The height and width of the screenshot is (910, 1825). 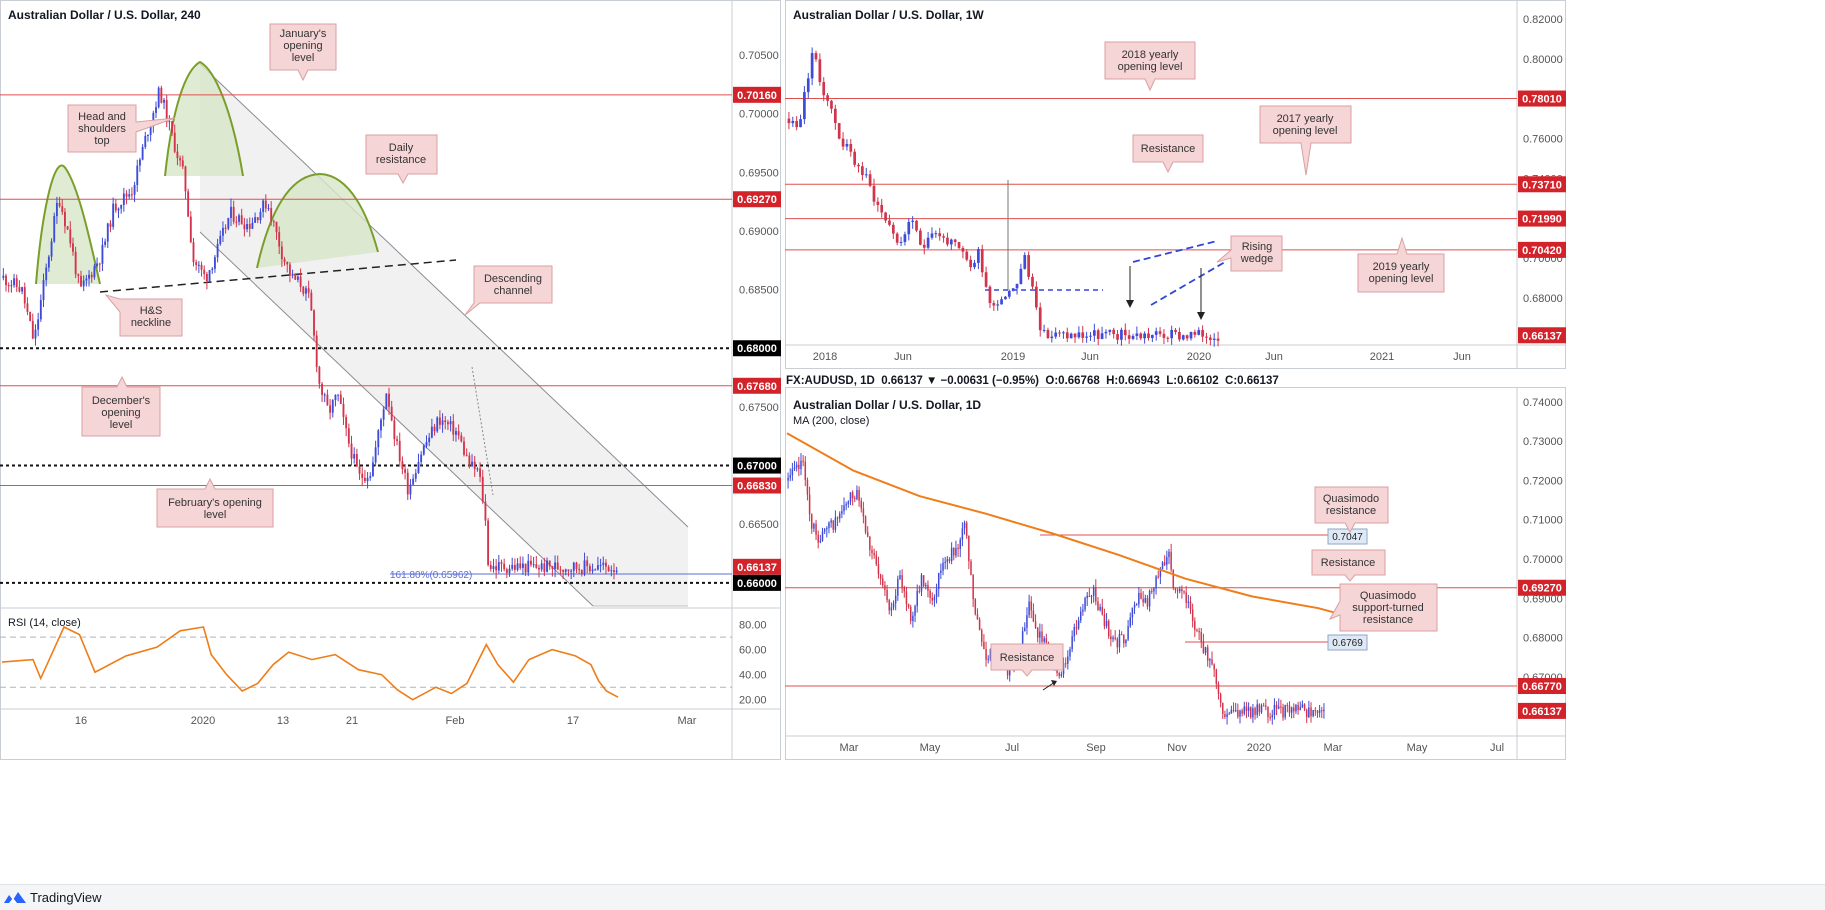 What do you see at coordinates (831, 421) in the screenshot?
I see `ma-title: MA (200, close)` at bounding box center [831, 421].